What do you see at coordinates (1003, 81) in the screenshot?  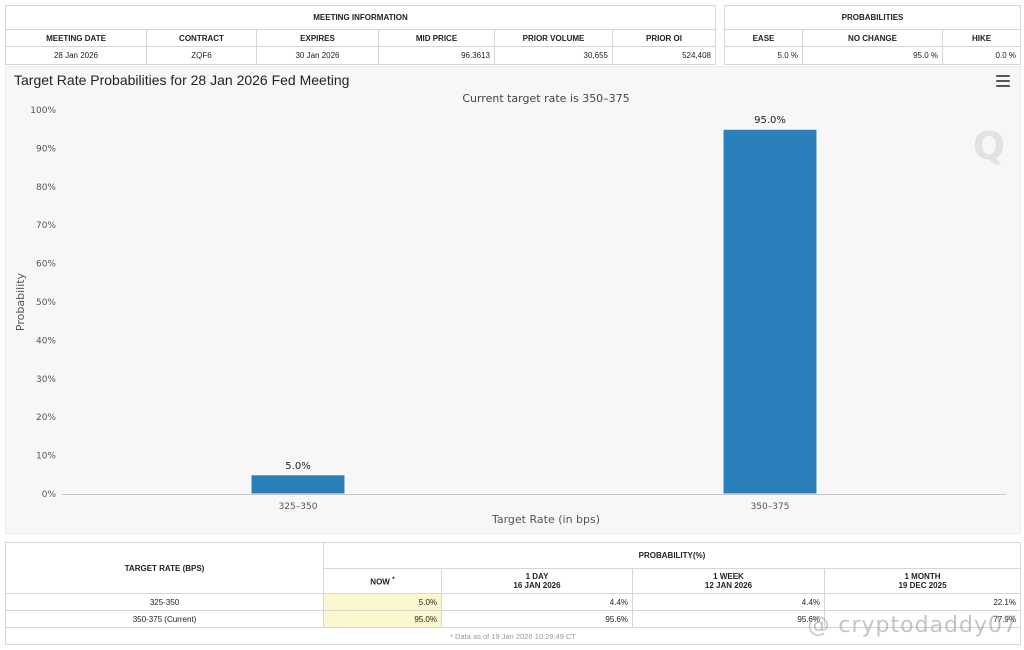 I see `hamburger-menu-icon` at bounding box center [1003, 81].